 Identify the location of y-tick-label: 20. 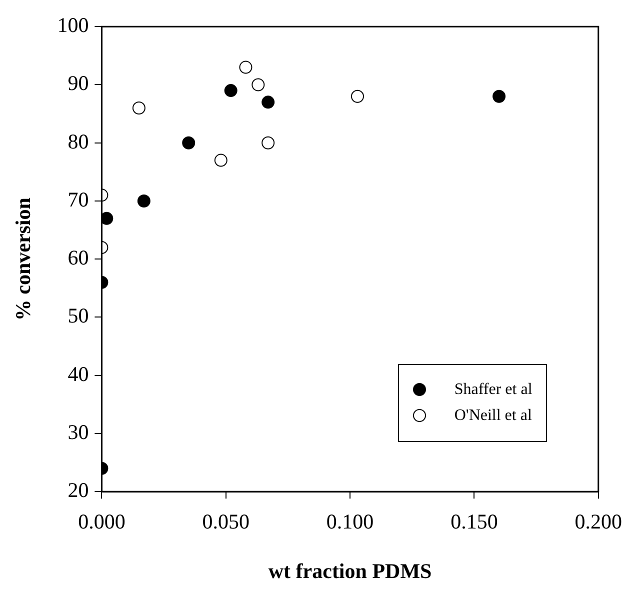
(78, 490).